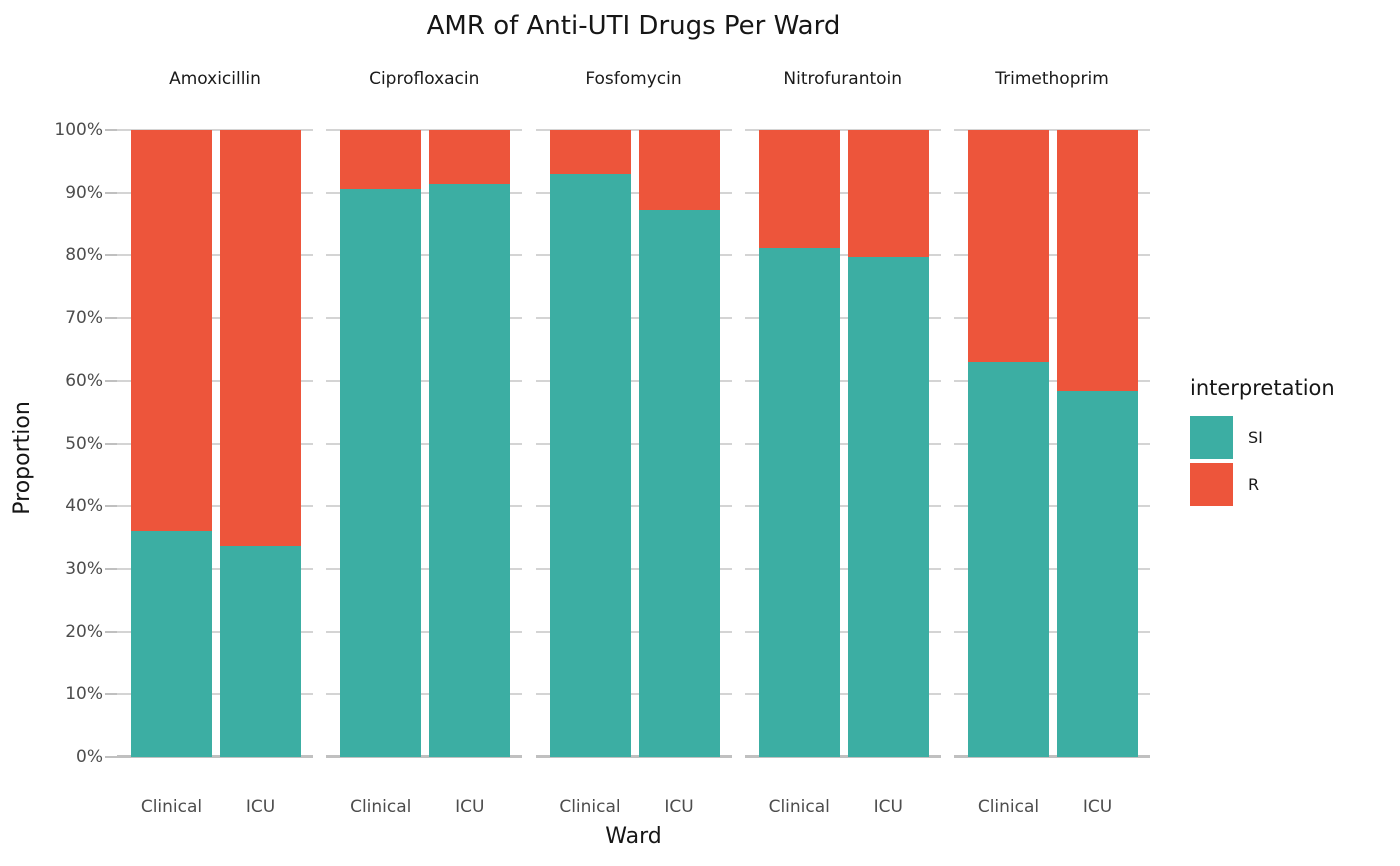  What do you see at coordinates (84, 318) in the screenshot?
I see `y-tick-label-70pct: 70%` at bounding box center [84, 318].